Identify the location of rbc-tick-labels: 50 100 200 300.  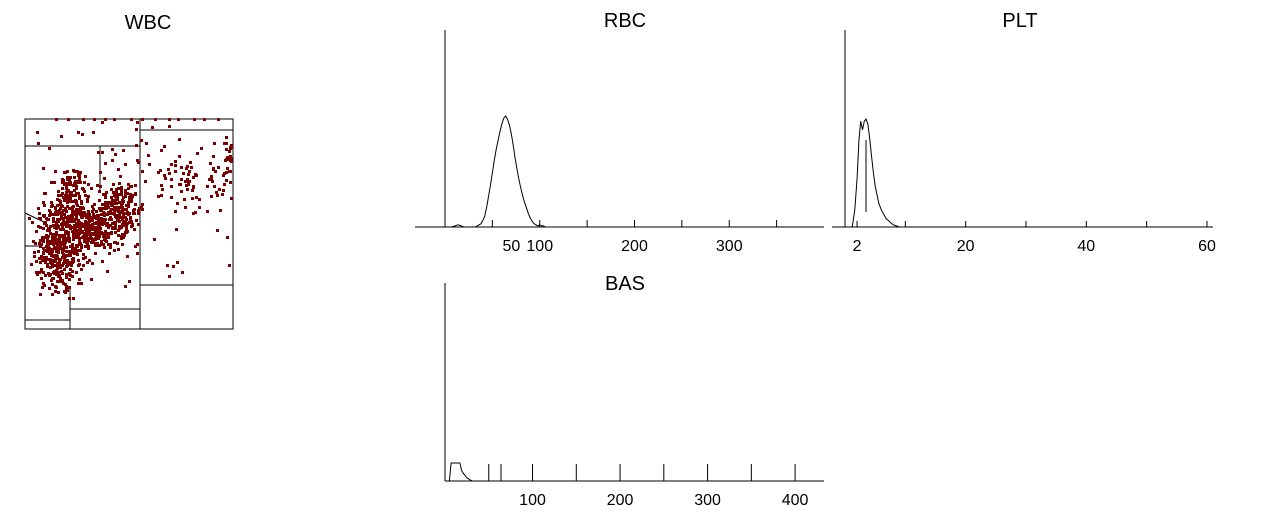
(622, 246).